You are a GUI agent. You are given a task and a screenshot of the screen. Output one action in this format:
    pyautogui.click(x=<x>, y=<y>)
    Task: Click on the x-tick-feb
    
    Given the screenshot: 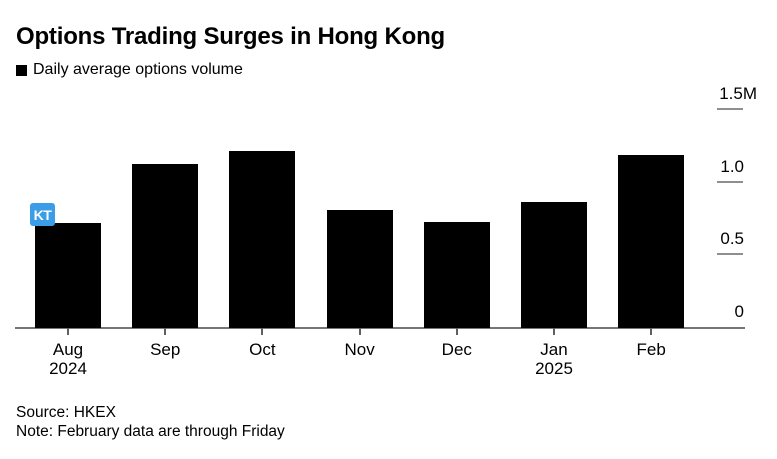 What is the action you would take?
    pyautogui.click(x=651, y=331)
    